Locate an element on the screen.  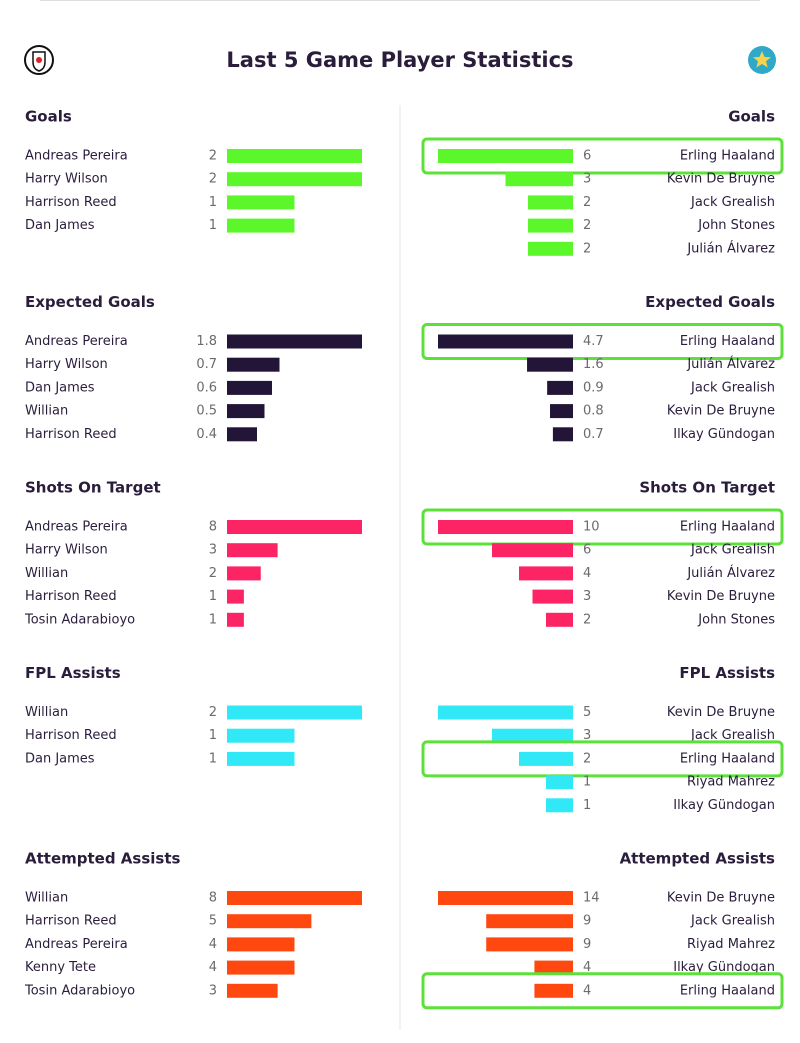
club-crest is located at coordinates (39, 60).